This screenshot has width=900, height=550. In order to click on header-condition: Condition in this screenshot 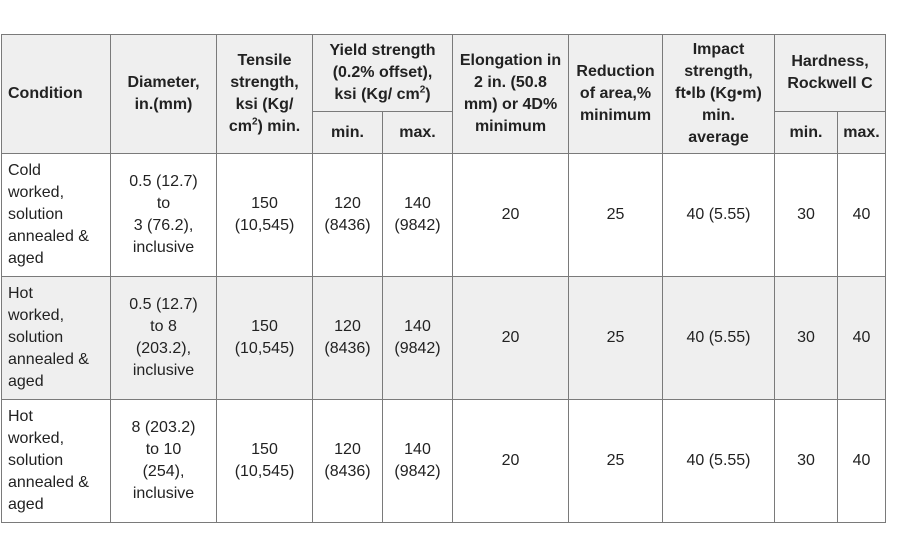, I will do `click(56, 94)`.